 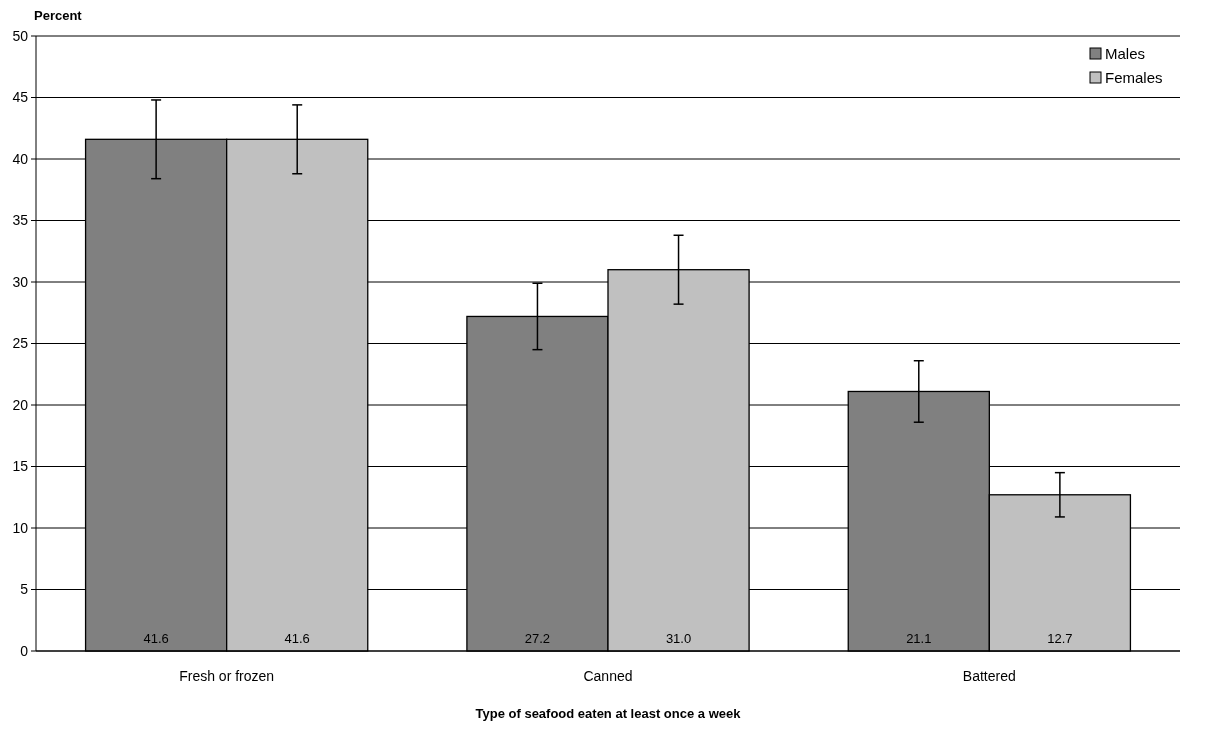 I want to click on y-axis-title: Percent, so click(x=58, y=15).